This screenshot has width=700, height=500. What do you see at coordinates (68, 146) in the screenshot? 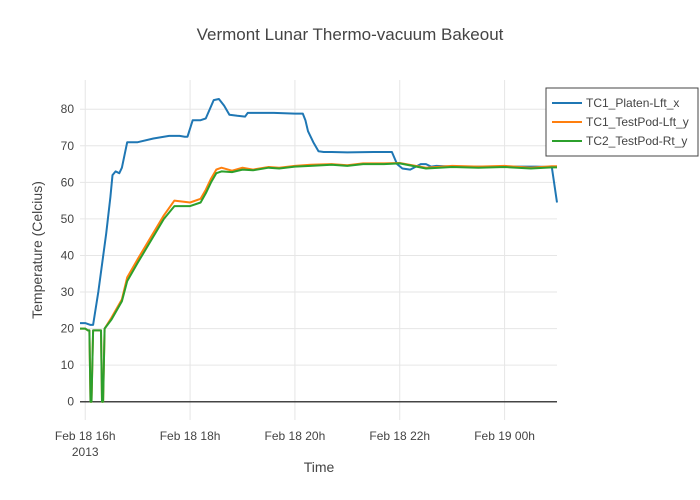
I see `y-tick-label: 70` at bounding box center [68, 146].